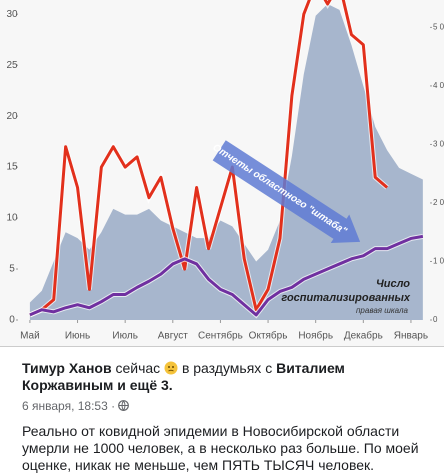  Describe the element at coordinates (12, 269) in the screenshot. I see `y-tick-label: 5` at that location.